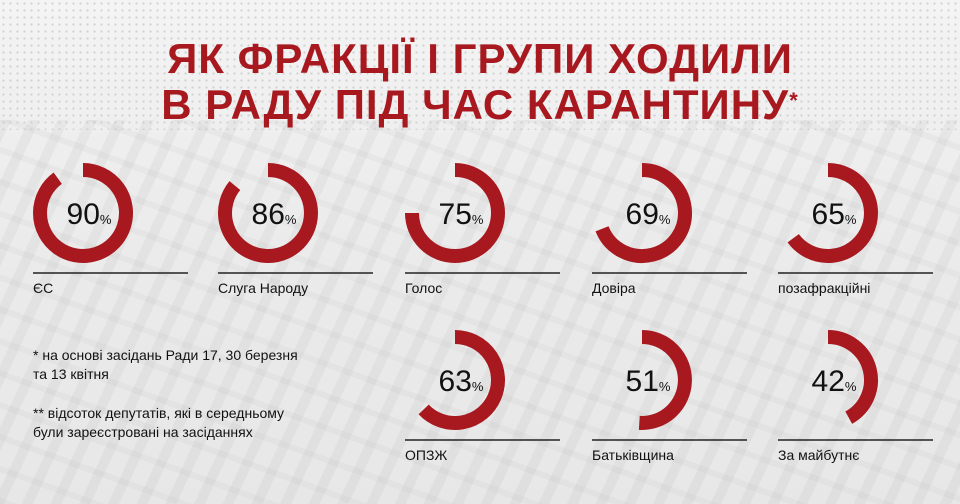 Image resolution: width=960 pixels, height=504 pixels. I want to click on footnote-1-line-1: * на основі засідань Ради 17, 30 березня, so click(165, 355).